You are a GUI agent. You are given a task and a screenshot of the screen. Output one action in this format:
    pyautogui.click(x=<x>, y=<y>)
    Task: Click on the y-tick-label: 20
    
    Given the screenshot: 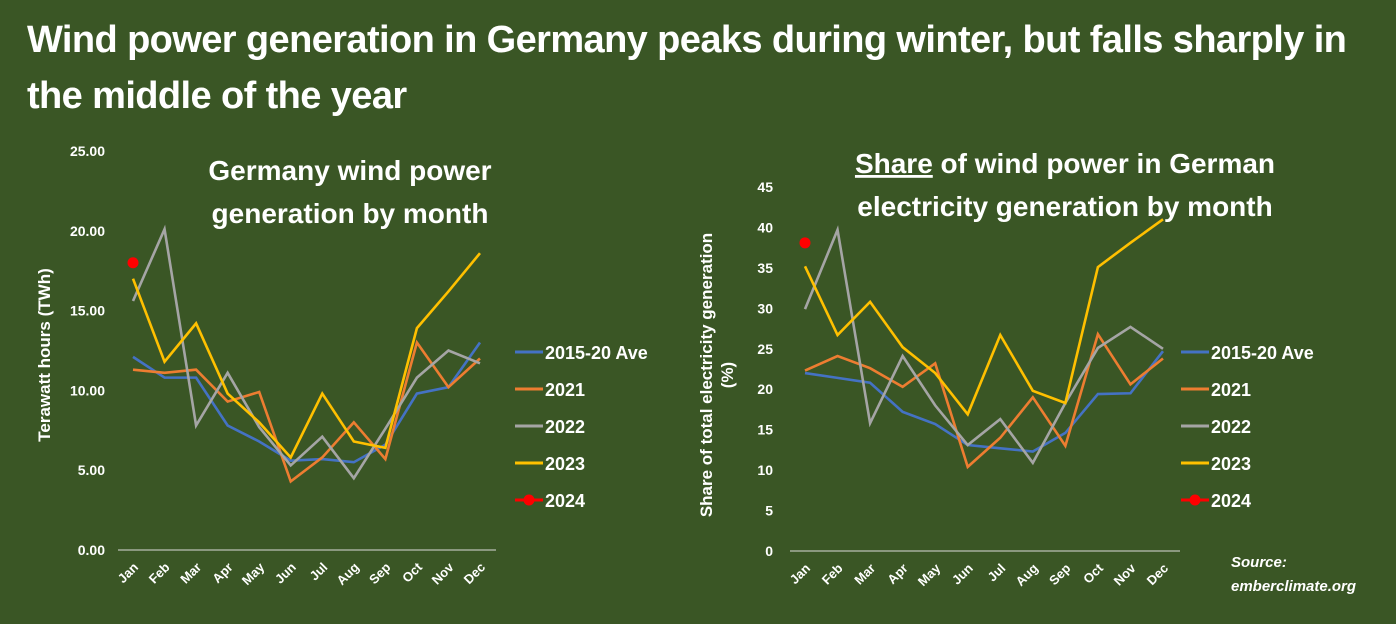 What is the action you would take?
    pyautogui.click(x=765, y=389)
    